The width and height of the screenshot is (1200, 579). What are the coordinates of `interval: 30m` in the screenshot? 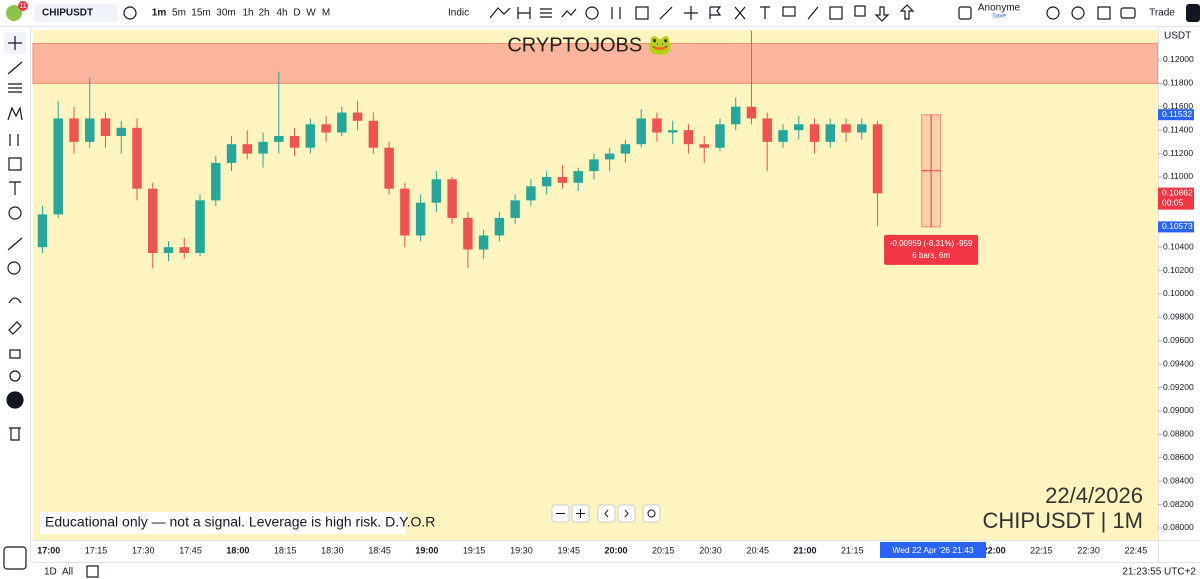 It's located at (225, 13).